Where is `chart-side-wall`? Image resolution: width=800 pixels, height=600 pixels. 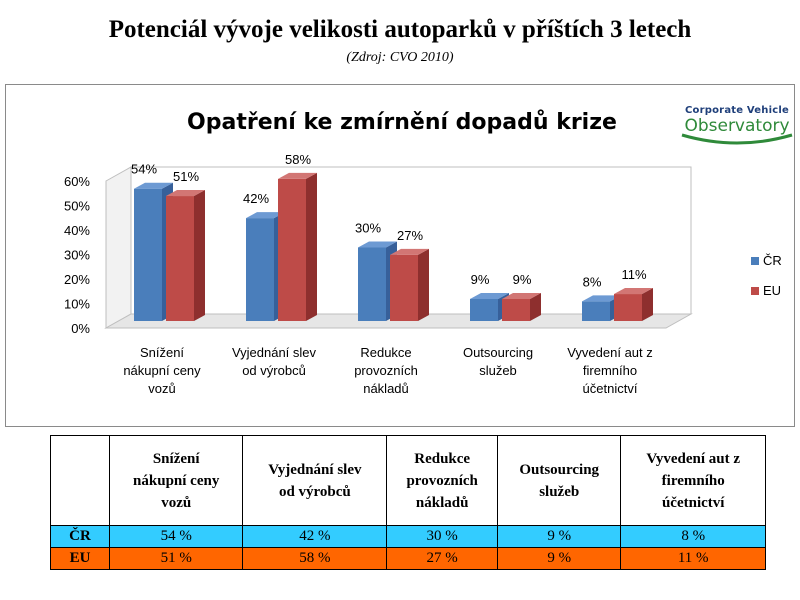 chart-side-wall is located at coordinates (118, 247).